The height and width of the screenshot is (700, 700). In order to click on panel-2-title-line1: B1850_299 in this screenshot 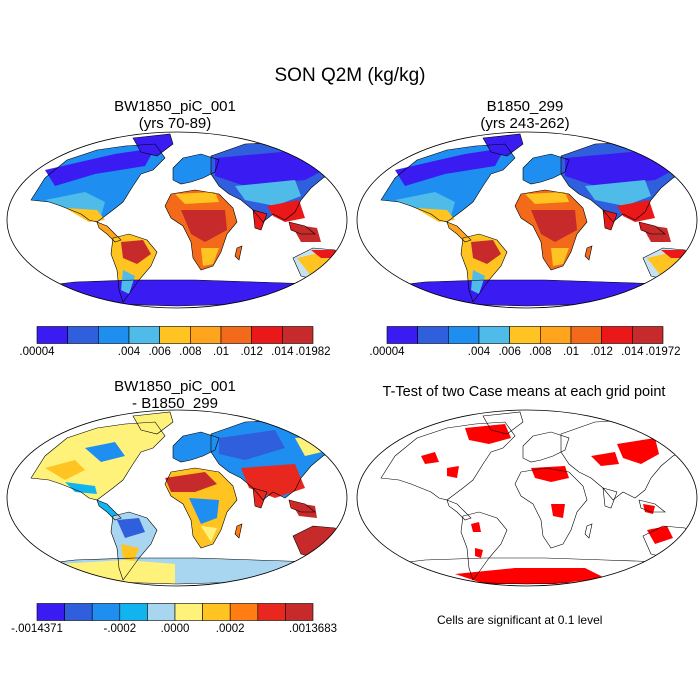, I will do `click(525, 106)`.